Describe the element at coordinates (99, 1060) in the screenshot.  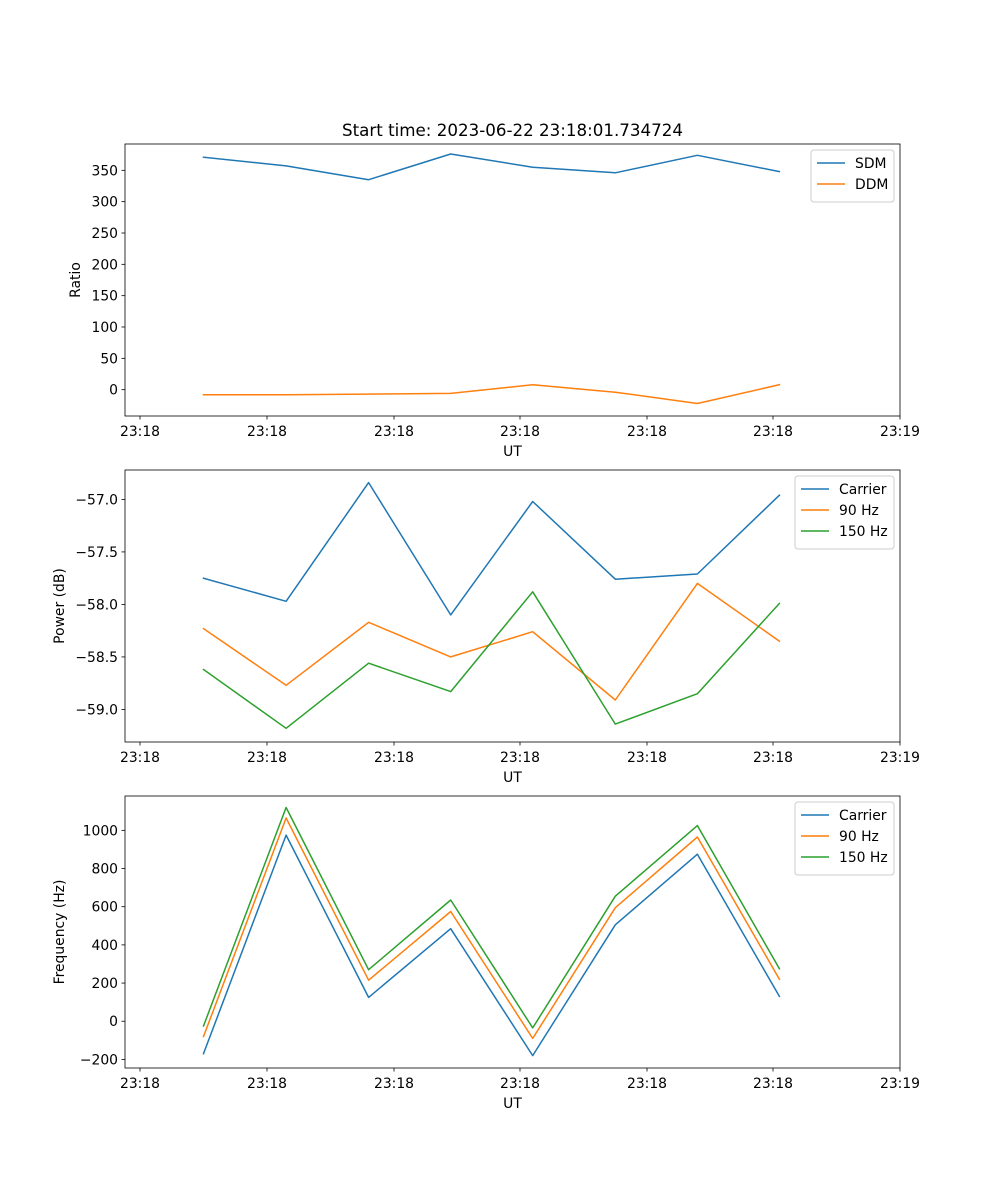
I see `y-tick-label: −200` at that location.